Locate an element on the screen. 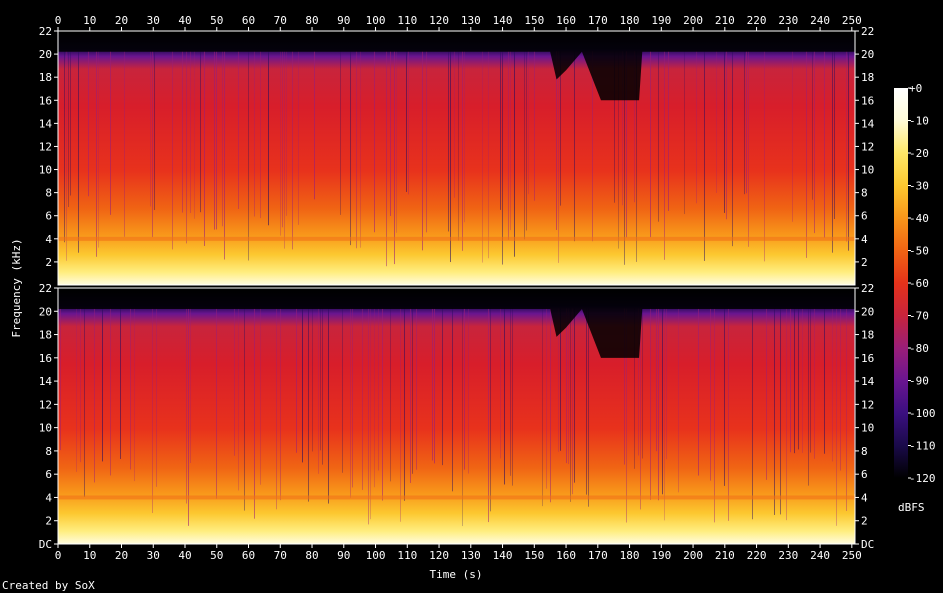 This screenshot has height=593, width=943. x-tick-label: 190 is located at coordinates (661, 555).